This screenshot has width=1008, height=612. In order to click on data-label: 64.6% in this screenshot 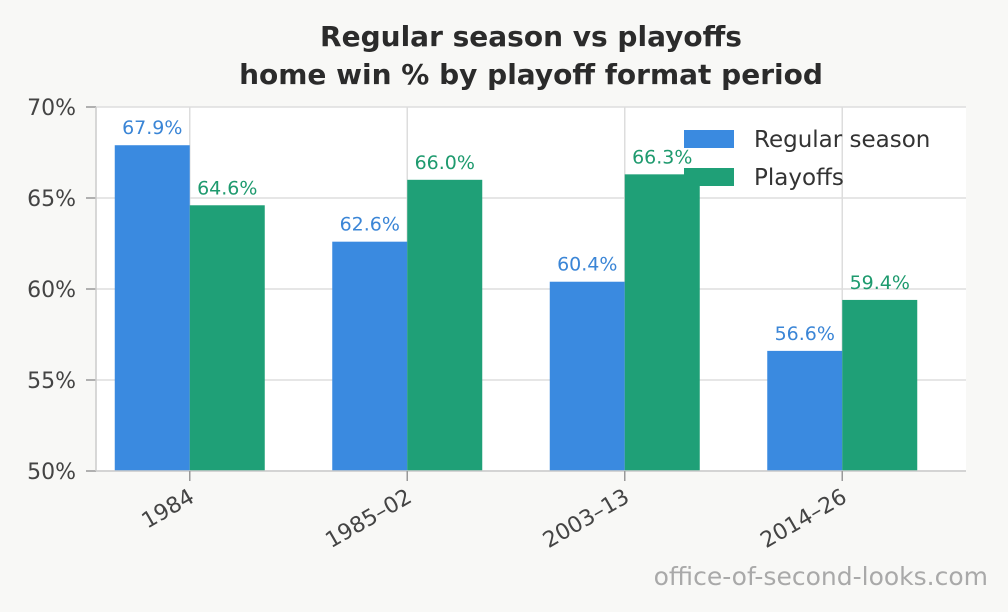, I will do `click(227, 188)`.